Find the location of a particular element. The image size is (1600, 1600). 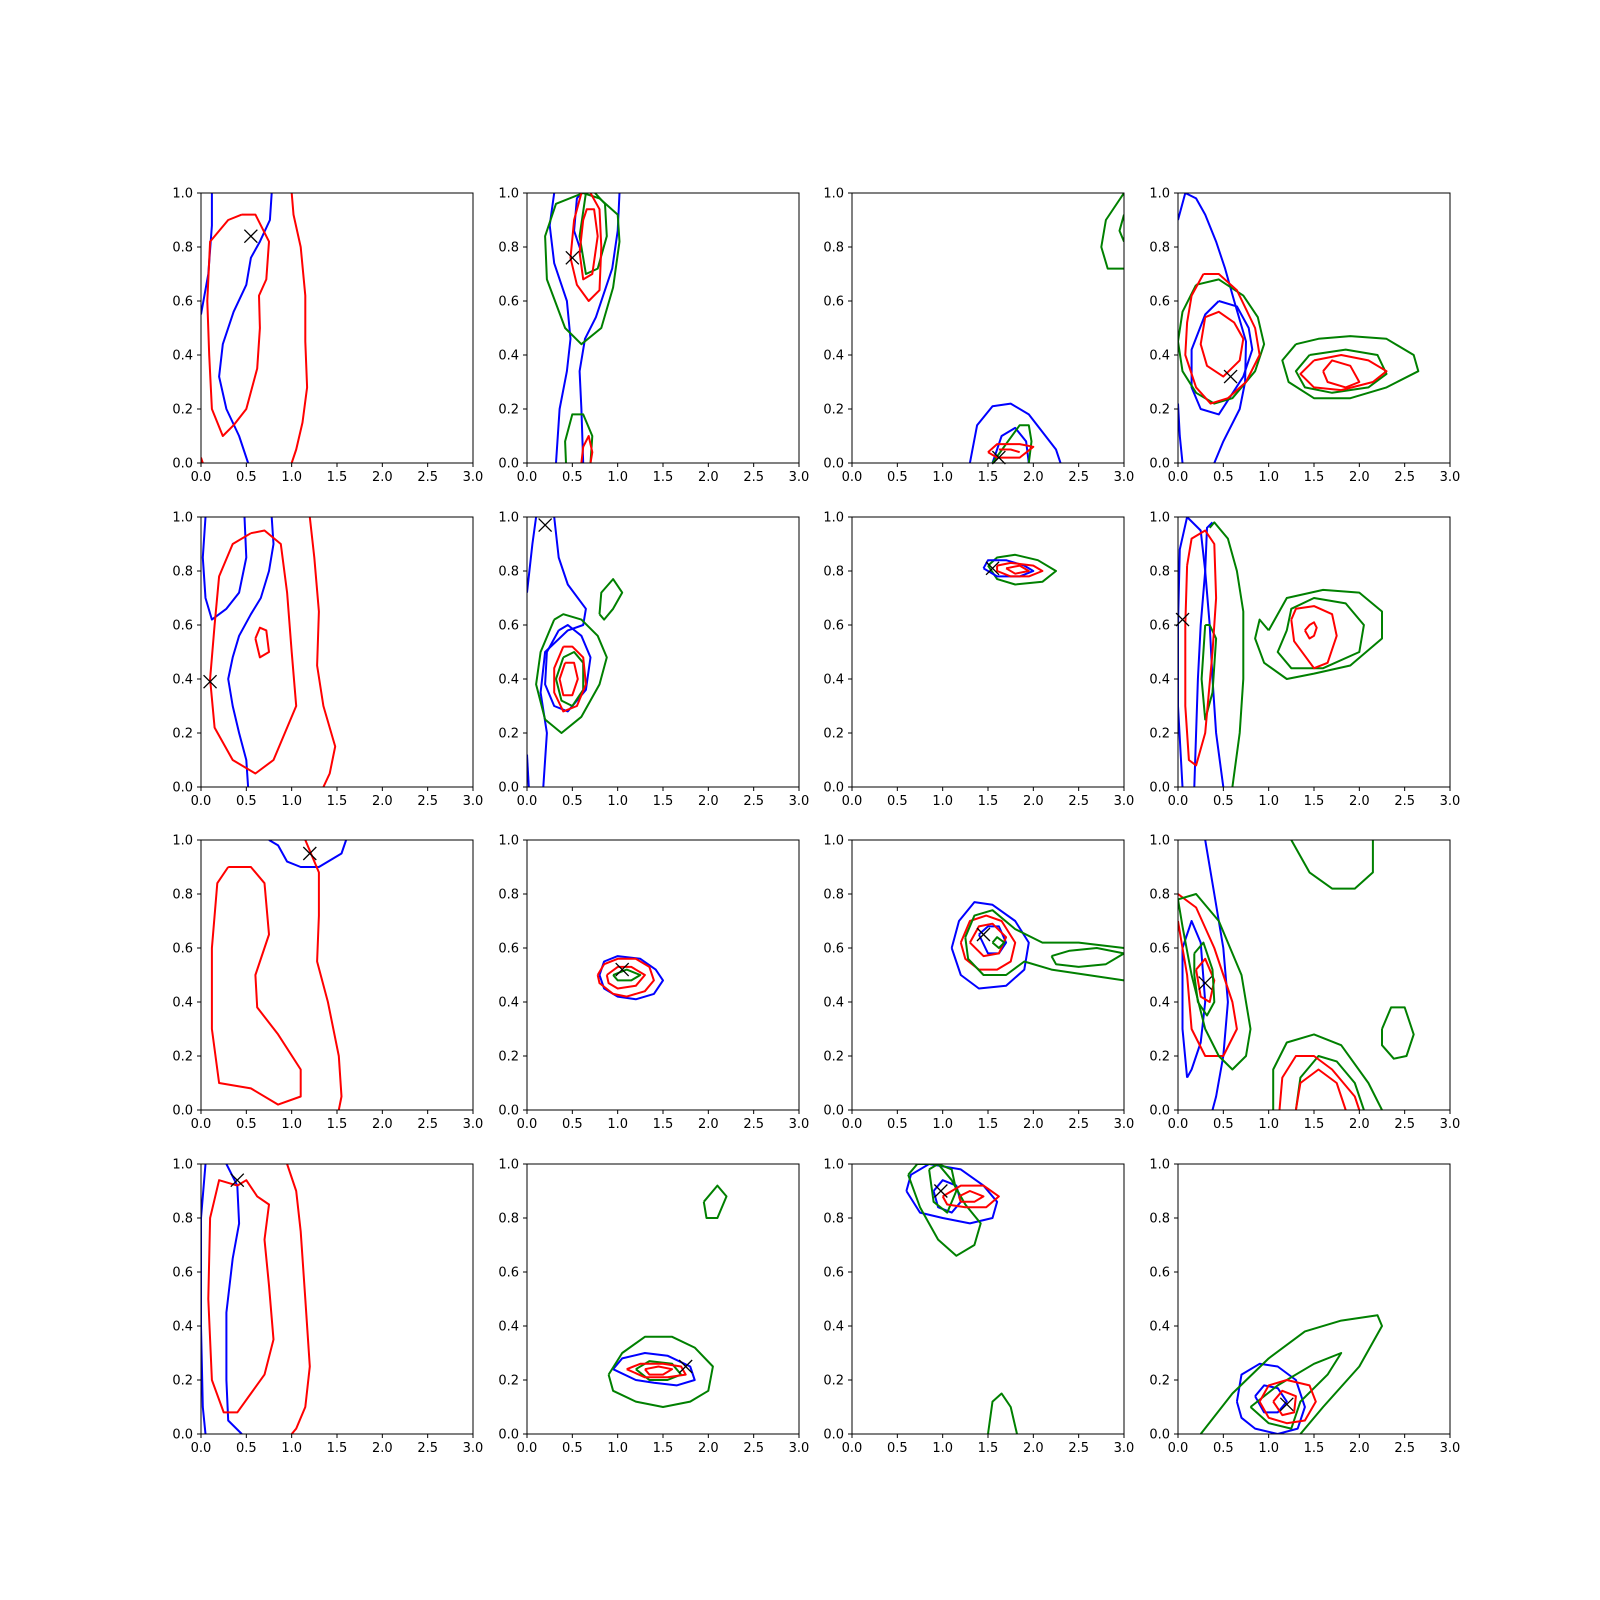

subplot-3-4: 0.0 0.5 1.0 1.5 2.0 2.5 3.0 0.0 0.2 0.4 0.6 0.8 1.0 is located at coordinates (1304, 983).